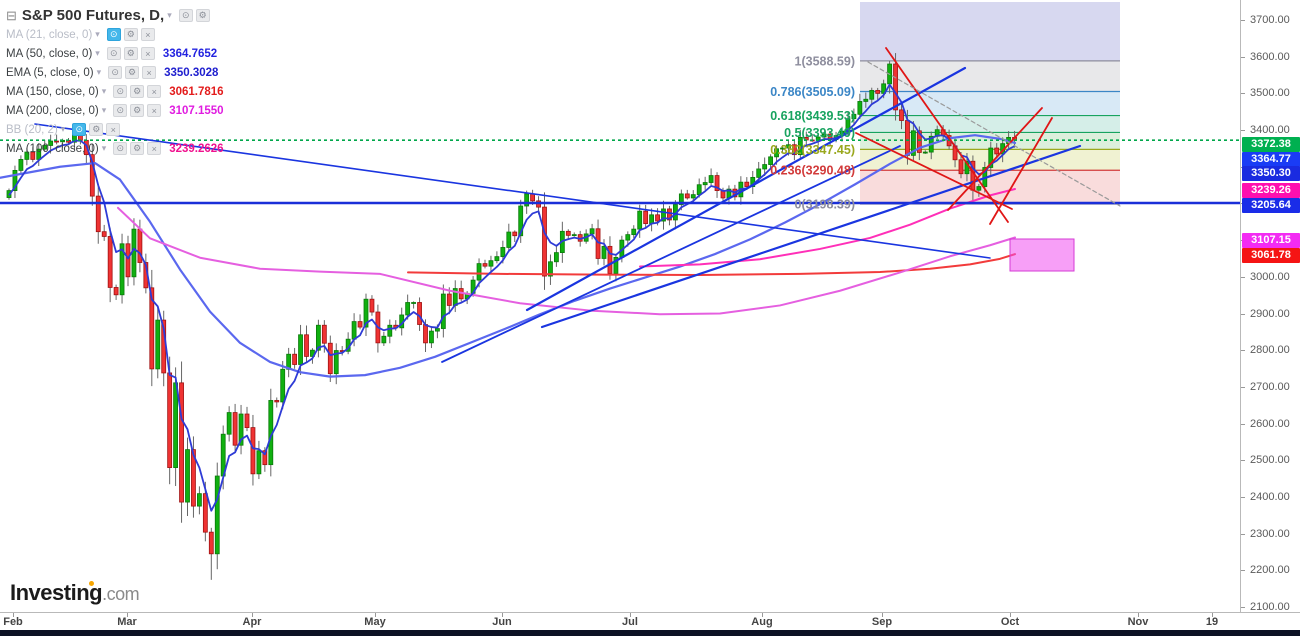 The width and height of the screenshot is (1300, 636). What do you see at coordinates (1270, 130) in the screenshot?
I see `price-axis-label: 3400.00` at bounding box center [1270, 130].